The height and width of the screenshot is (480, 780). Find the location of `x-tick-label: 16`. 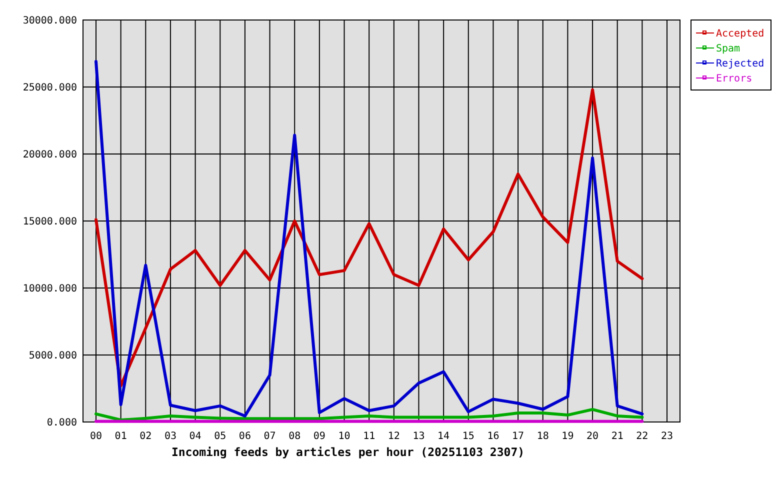

x-tick-label: 16 is located at coordinates (493, 436).